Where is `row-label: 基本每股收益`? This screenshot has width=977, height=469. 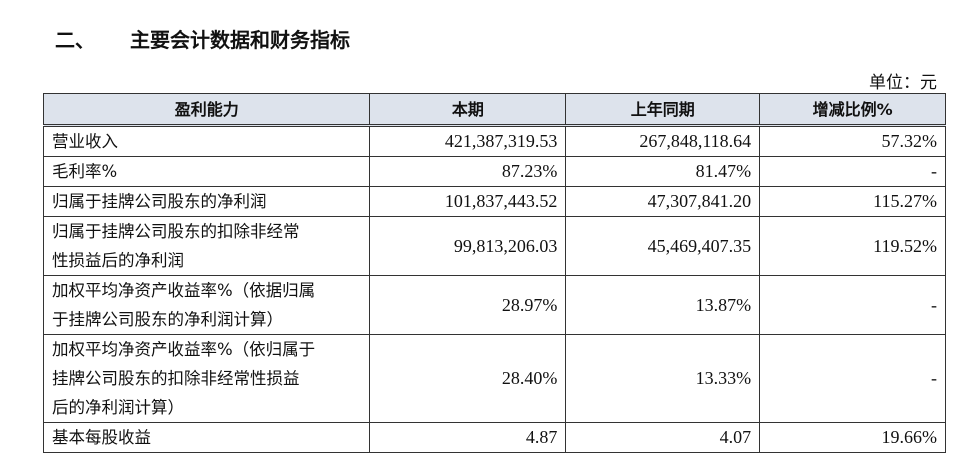 row-label: 基本每股收益 is located at coordinates (206, 437).